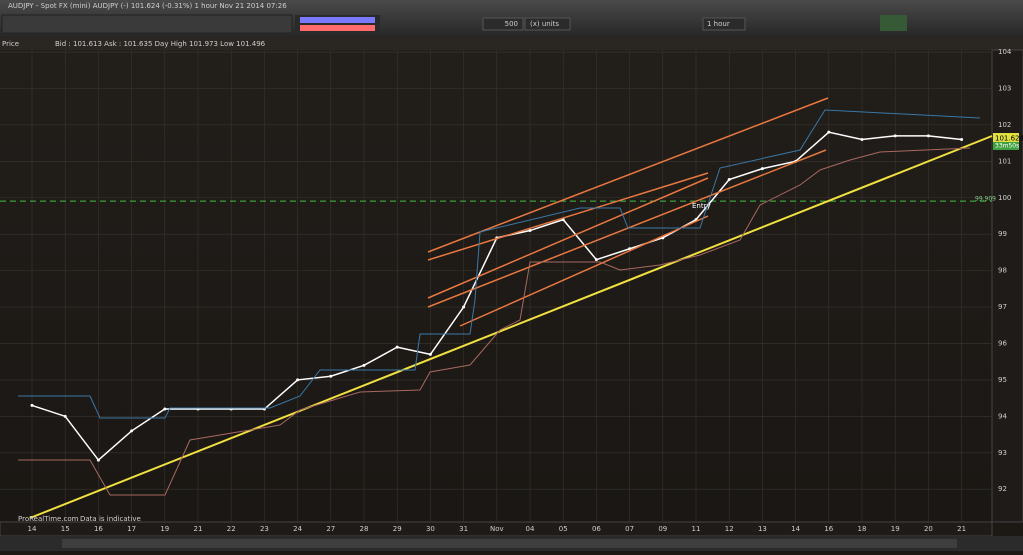 The height and width of the screenshot is (555, 1023). I want to click on x-tick-label: 23, so click(264, 529).